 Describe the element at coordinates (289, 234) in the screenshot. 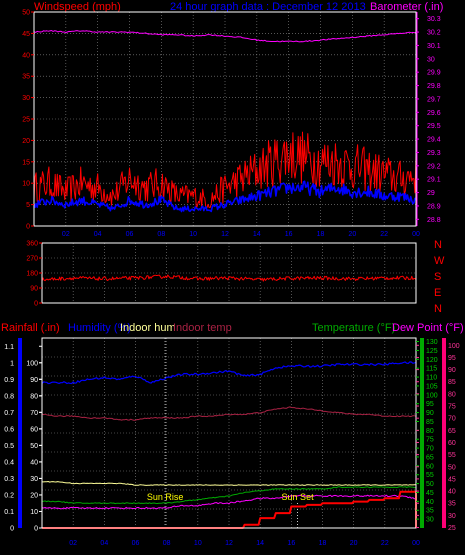

I see `x-tick-label: 16` at that location.